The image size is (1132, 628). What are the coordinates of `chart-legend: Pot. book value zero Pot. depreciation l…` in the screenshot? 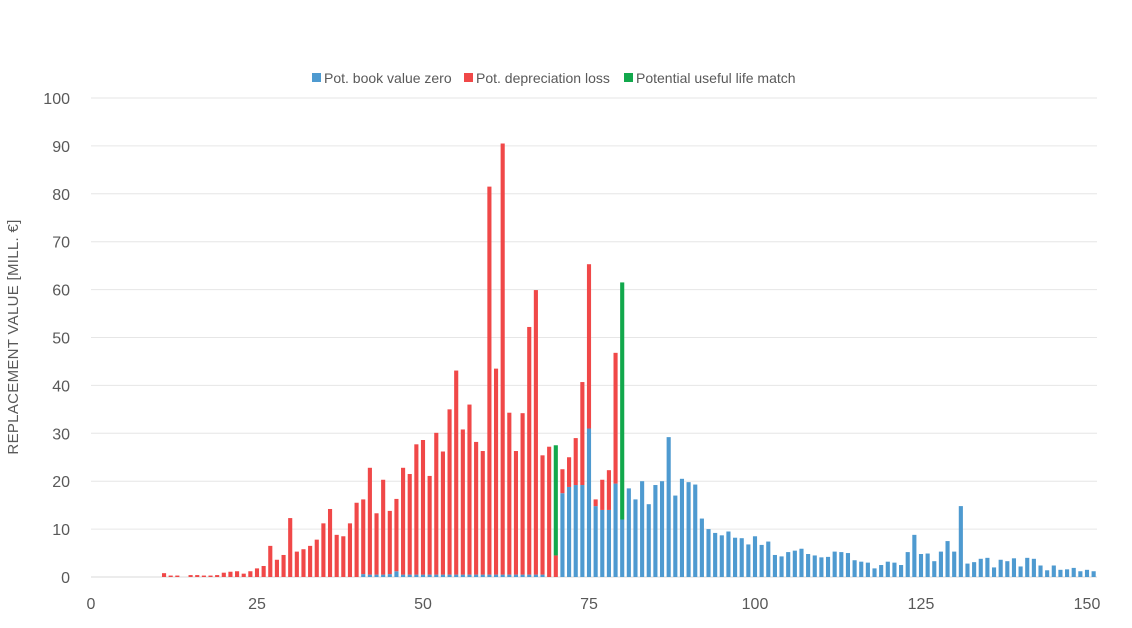 It's located at (554, 78).